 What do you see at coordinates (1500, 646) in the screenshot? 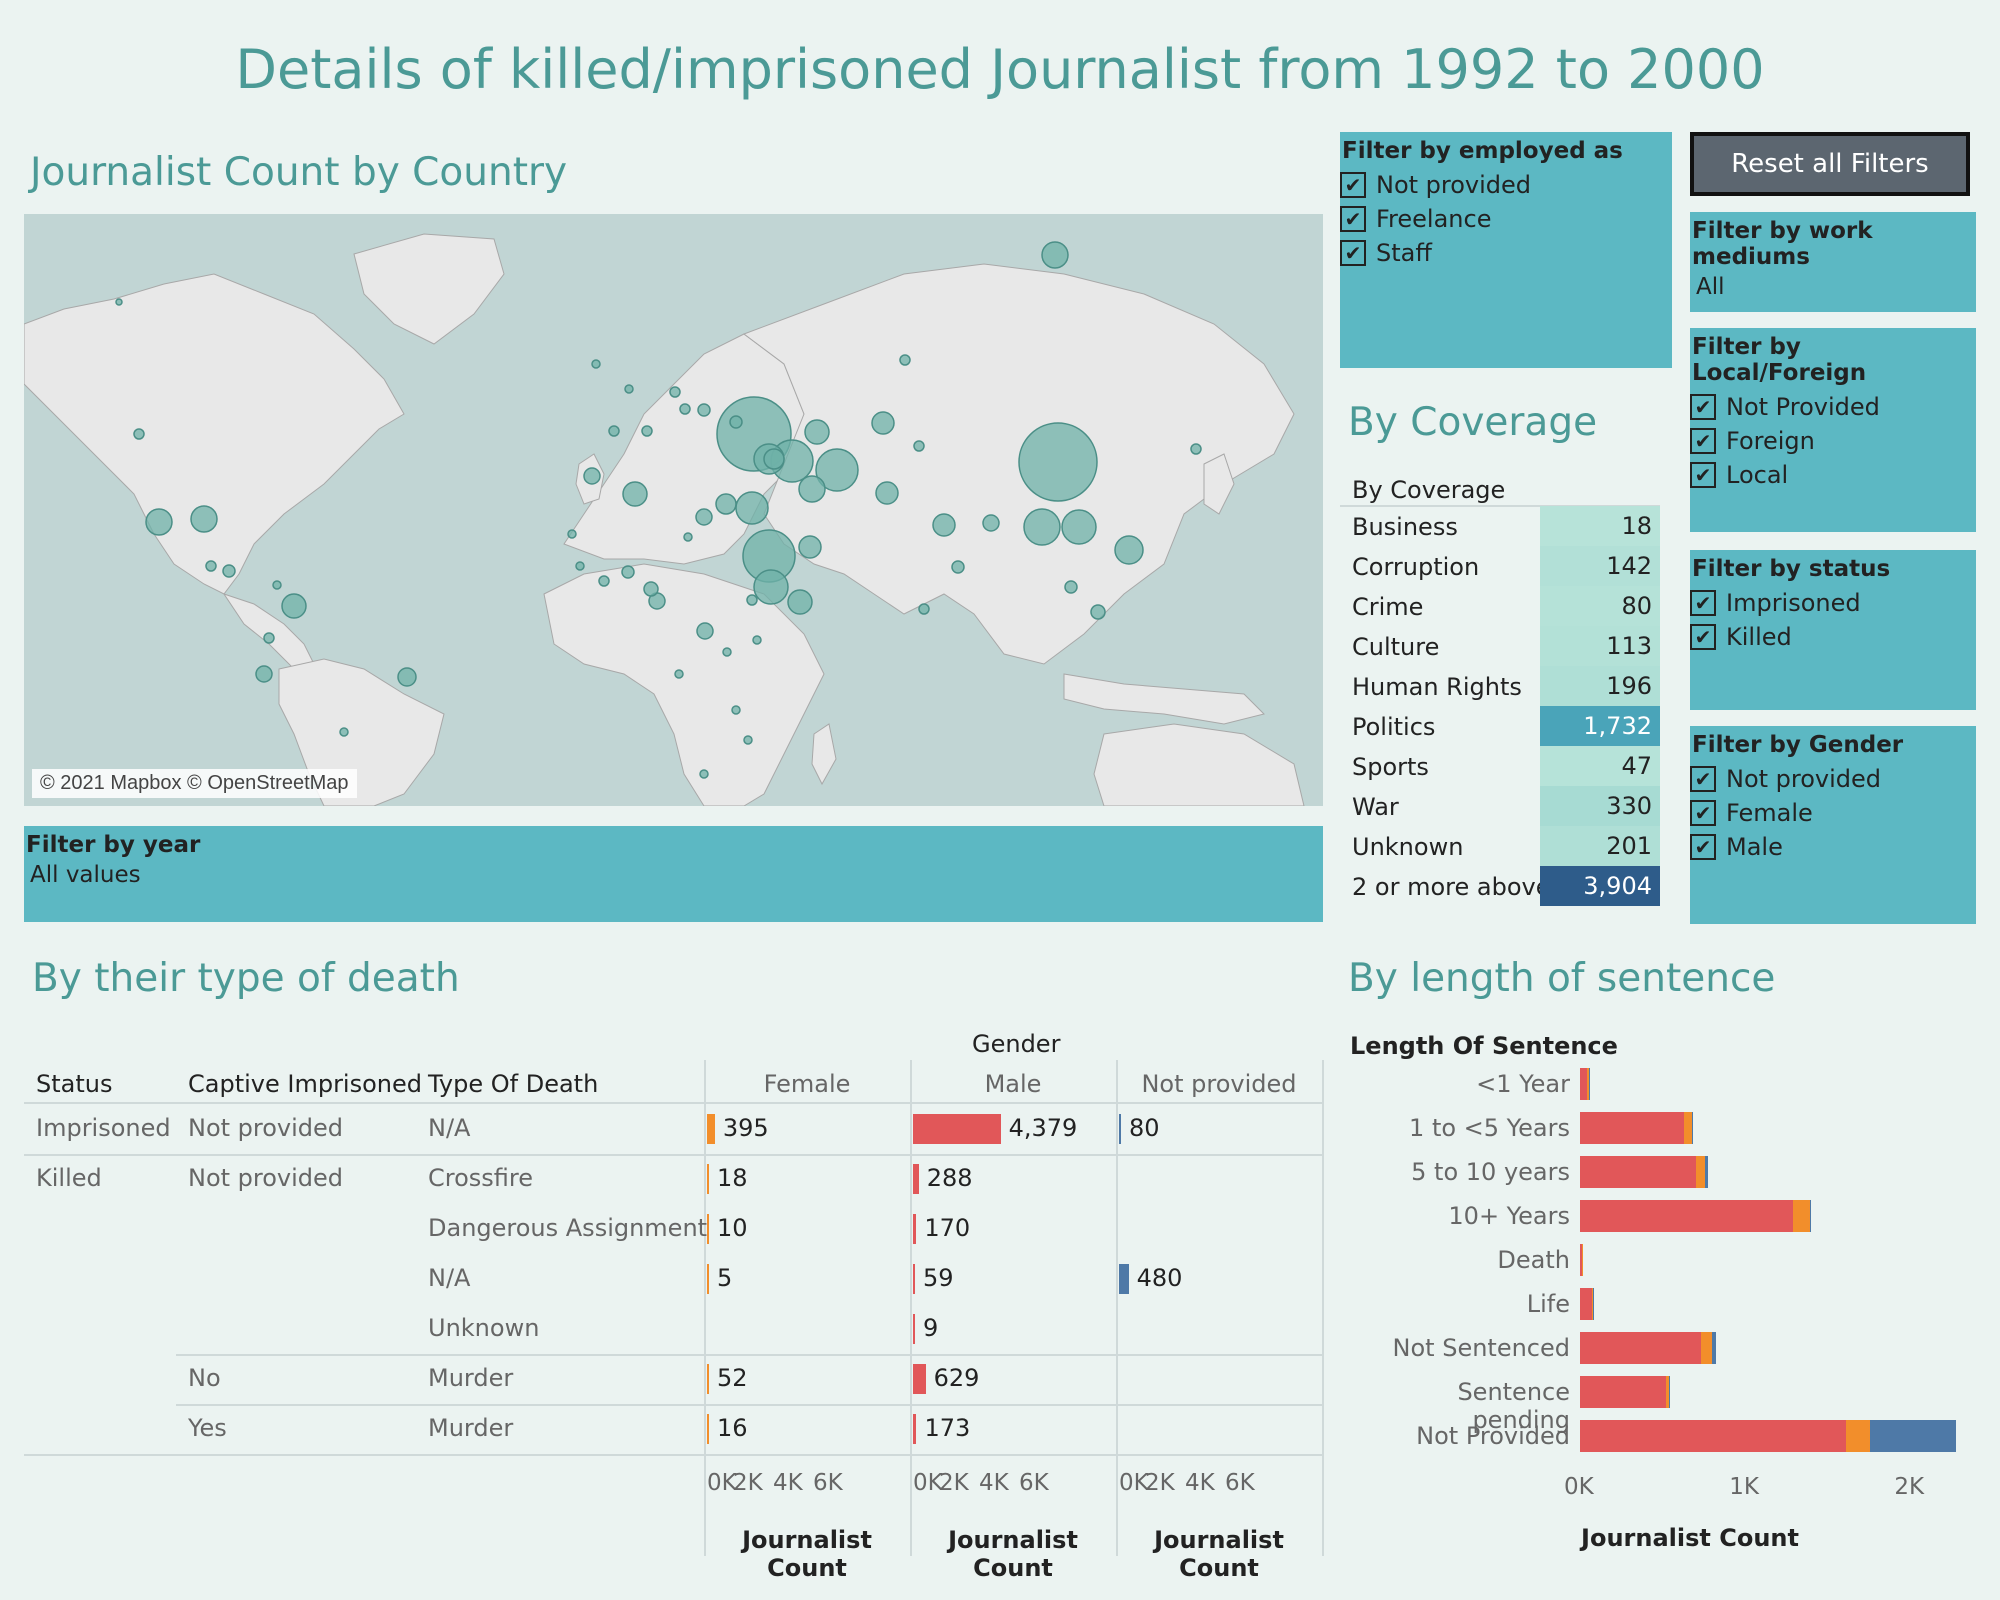
I see `coverage-row: Culture 113` at bounding box center [1500, 646].